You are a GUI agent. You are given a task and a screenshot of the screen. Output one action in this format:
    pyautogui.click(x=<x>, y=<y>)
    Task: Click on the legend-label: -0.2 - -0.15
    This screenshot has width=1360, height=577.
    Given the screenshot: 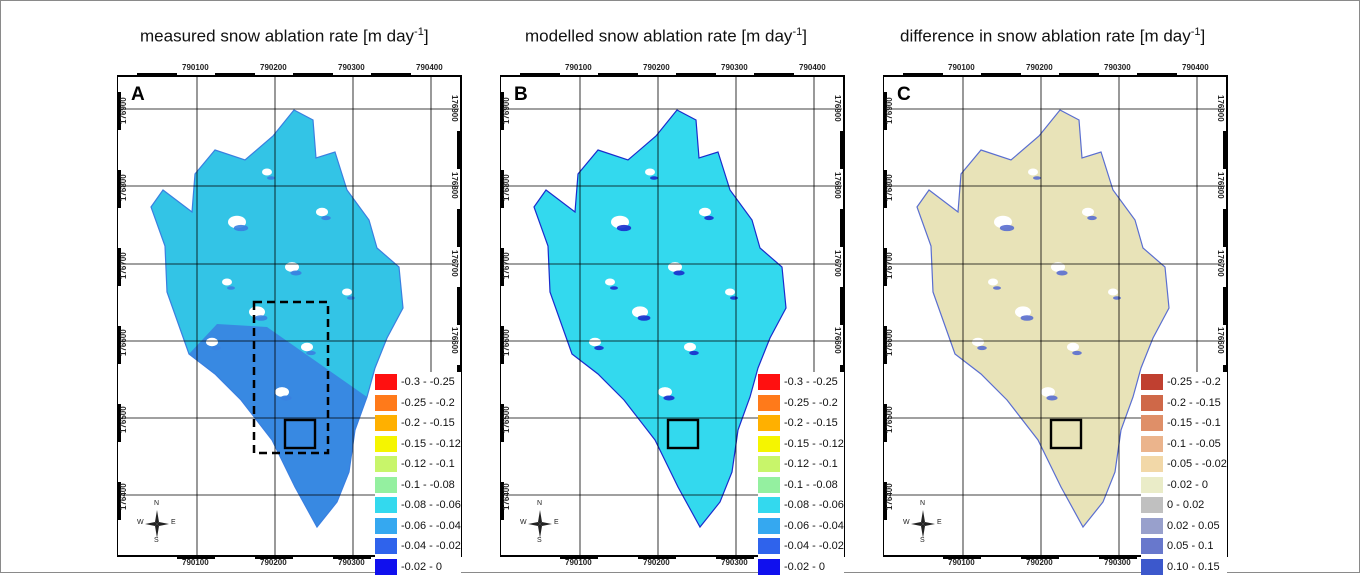 What is the action you would take?
    pyautogui.click(x=428, y=423)
    